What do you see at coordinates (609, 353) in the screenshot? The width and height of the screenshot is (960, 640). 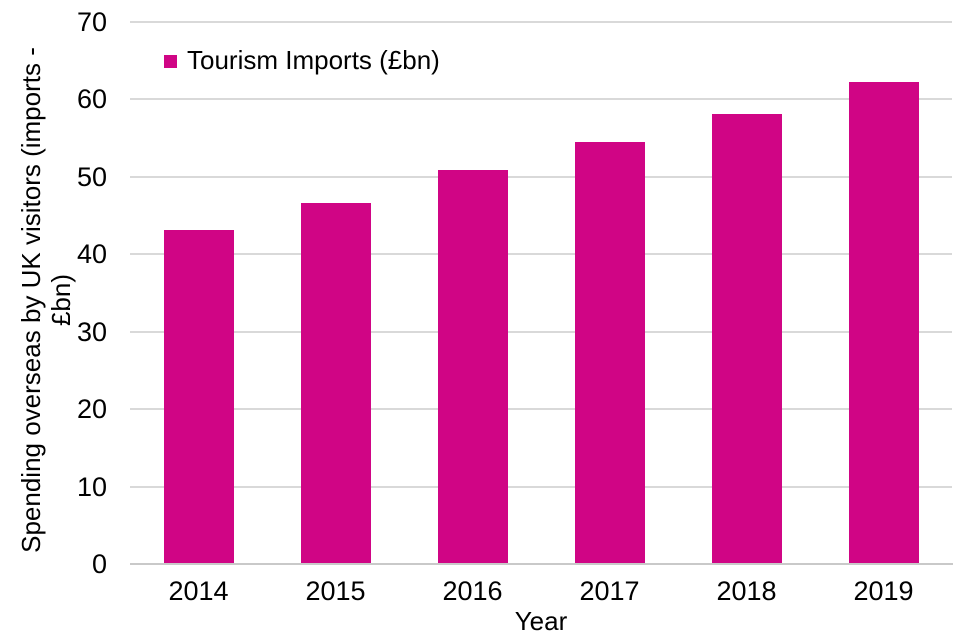 I see `bar-2017` at bounding box center [609, 353].